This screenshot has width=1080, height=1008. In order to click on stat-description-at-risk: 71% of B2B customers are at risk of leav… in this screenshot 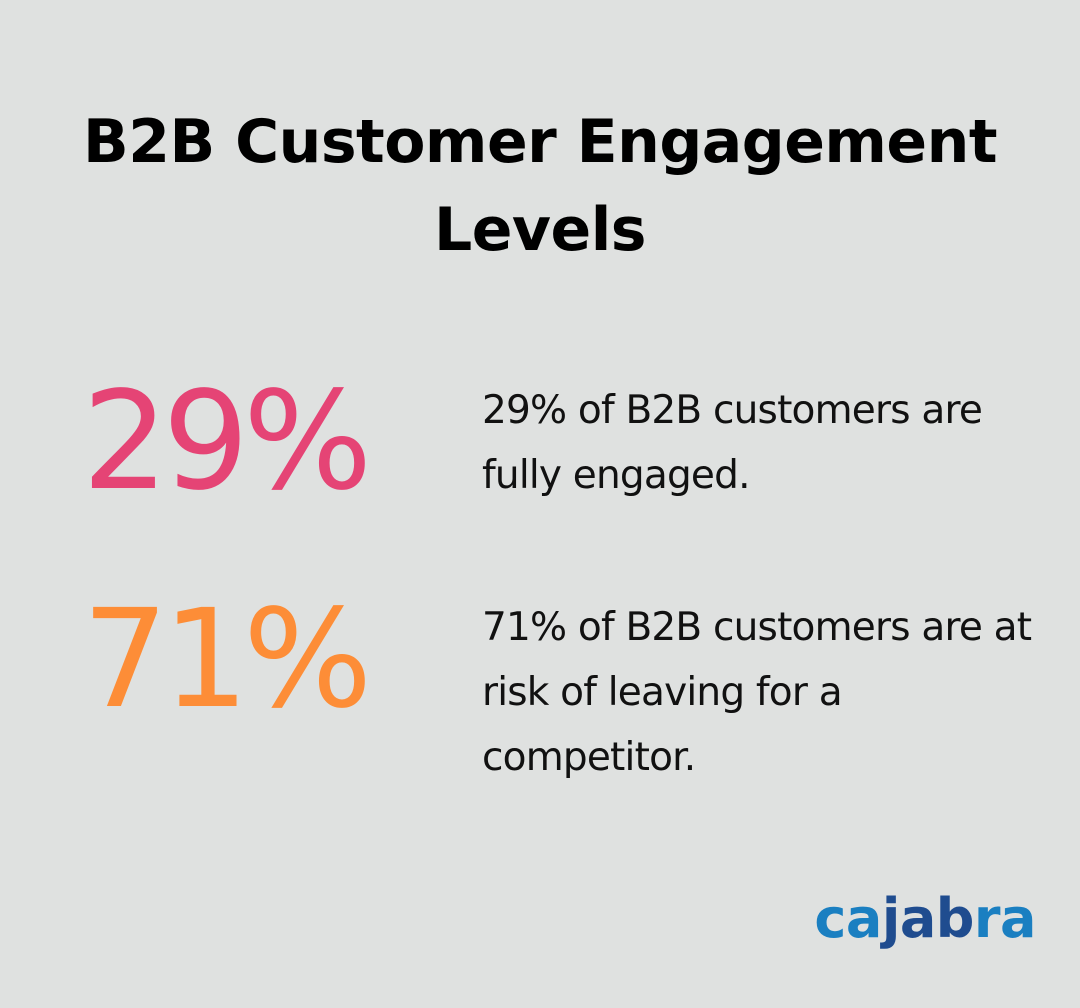, I will do `click(757, 692)`.